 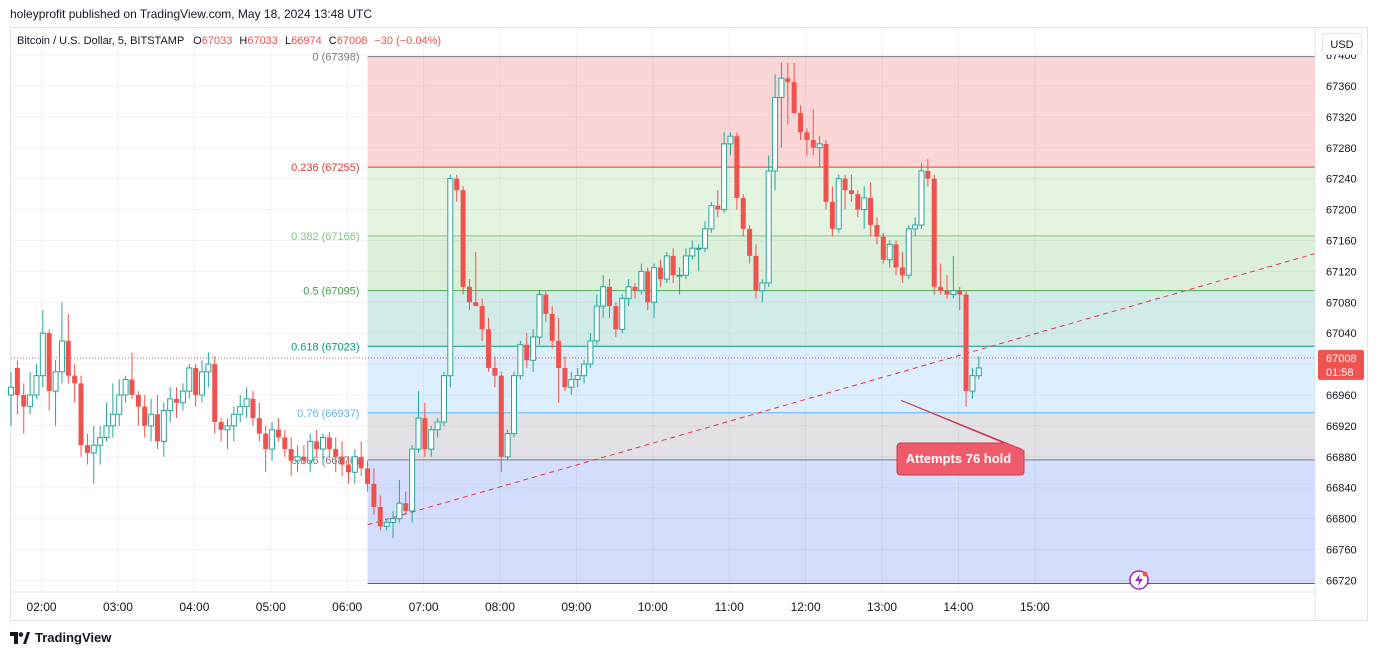 I want to click on time-tick-label: 06:00, so click(x=347, y=607).